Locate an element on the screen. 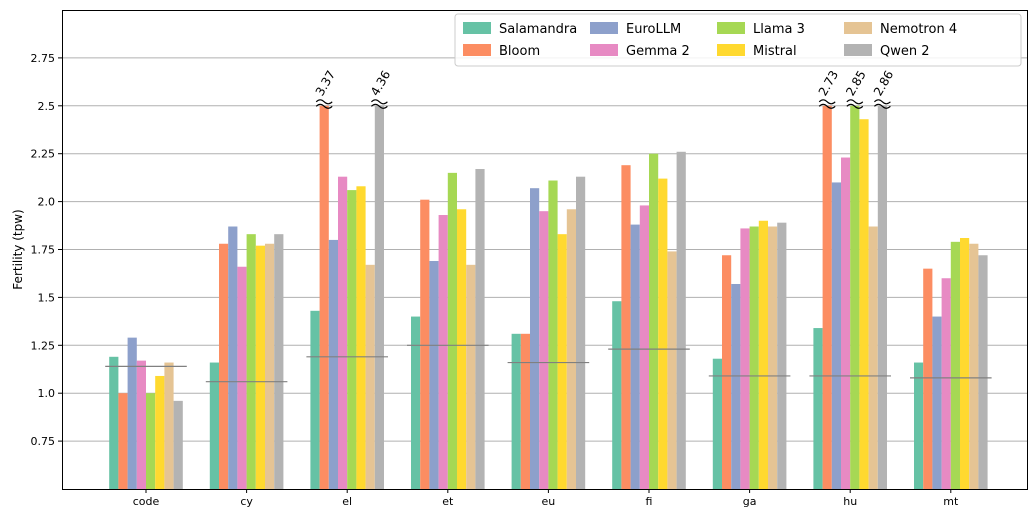 This screenshot has height=508, width=1028. clipped-value-label: 2.73 is located at coordinates (828, 83).